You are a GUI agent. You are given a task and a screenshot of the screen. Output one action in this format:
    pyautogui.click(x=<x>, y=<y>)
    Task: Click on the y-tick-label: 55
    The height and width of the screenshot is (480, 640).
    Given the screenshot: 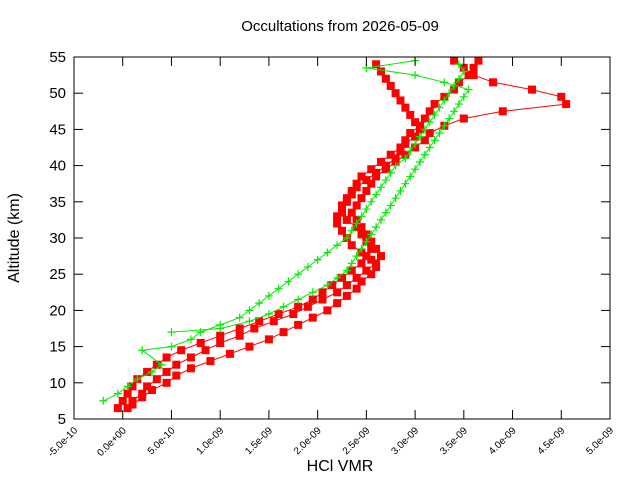 What is the action you would take?
    pyautogui.click(x=57, y=57)
    